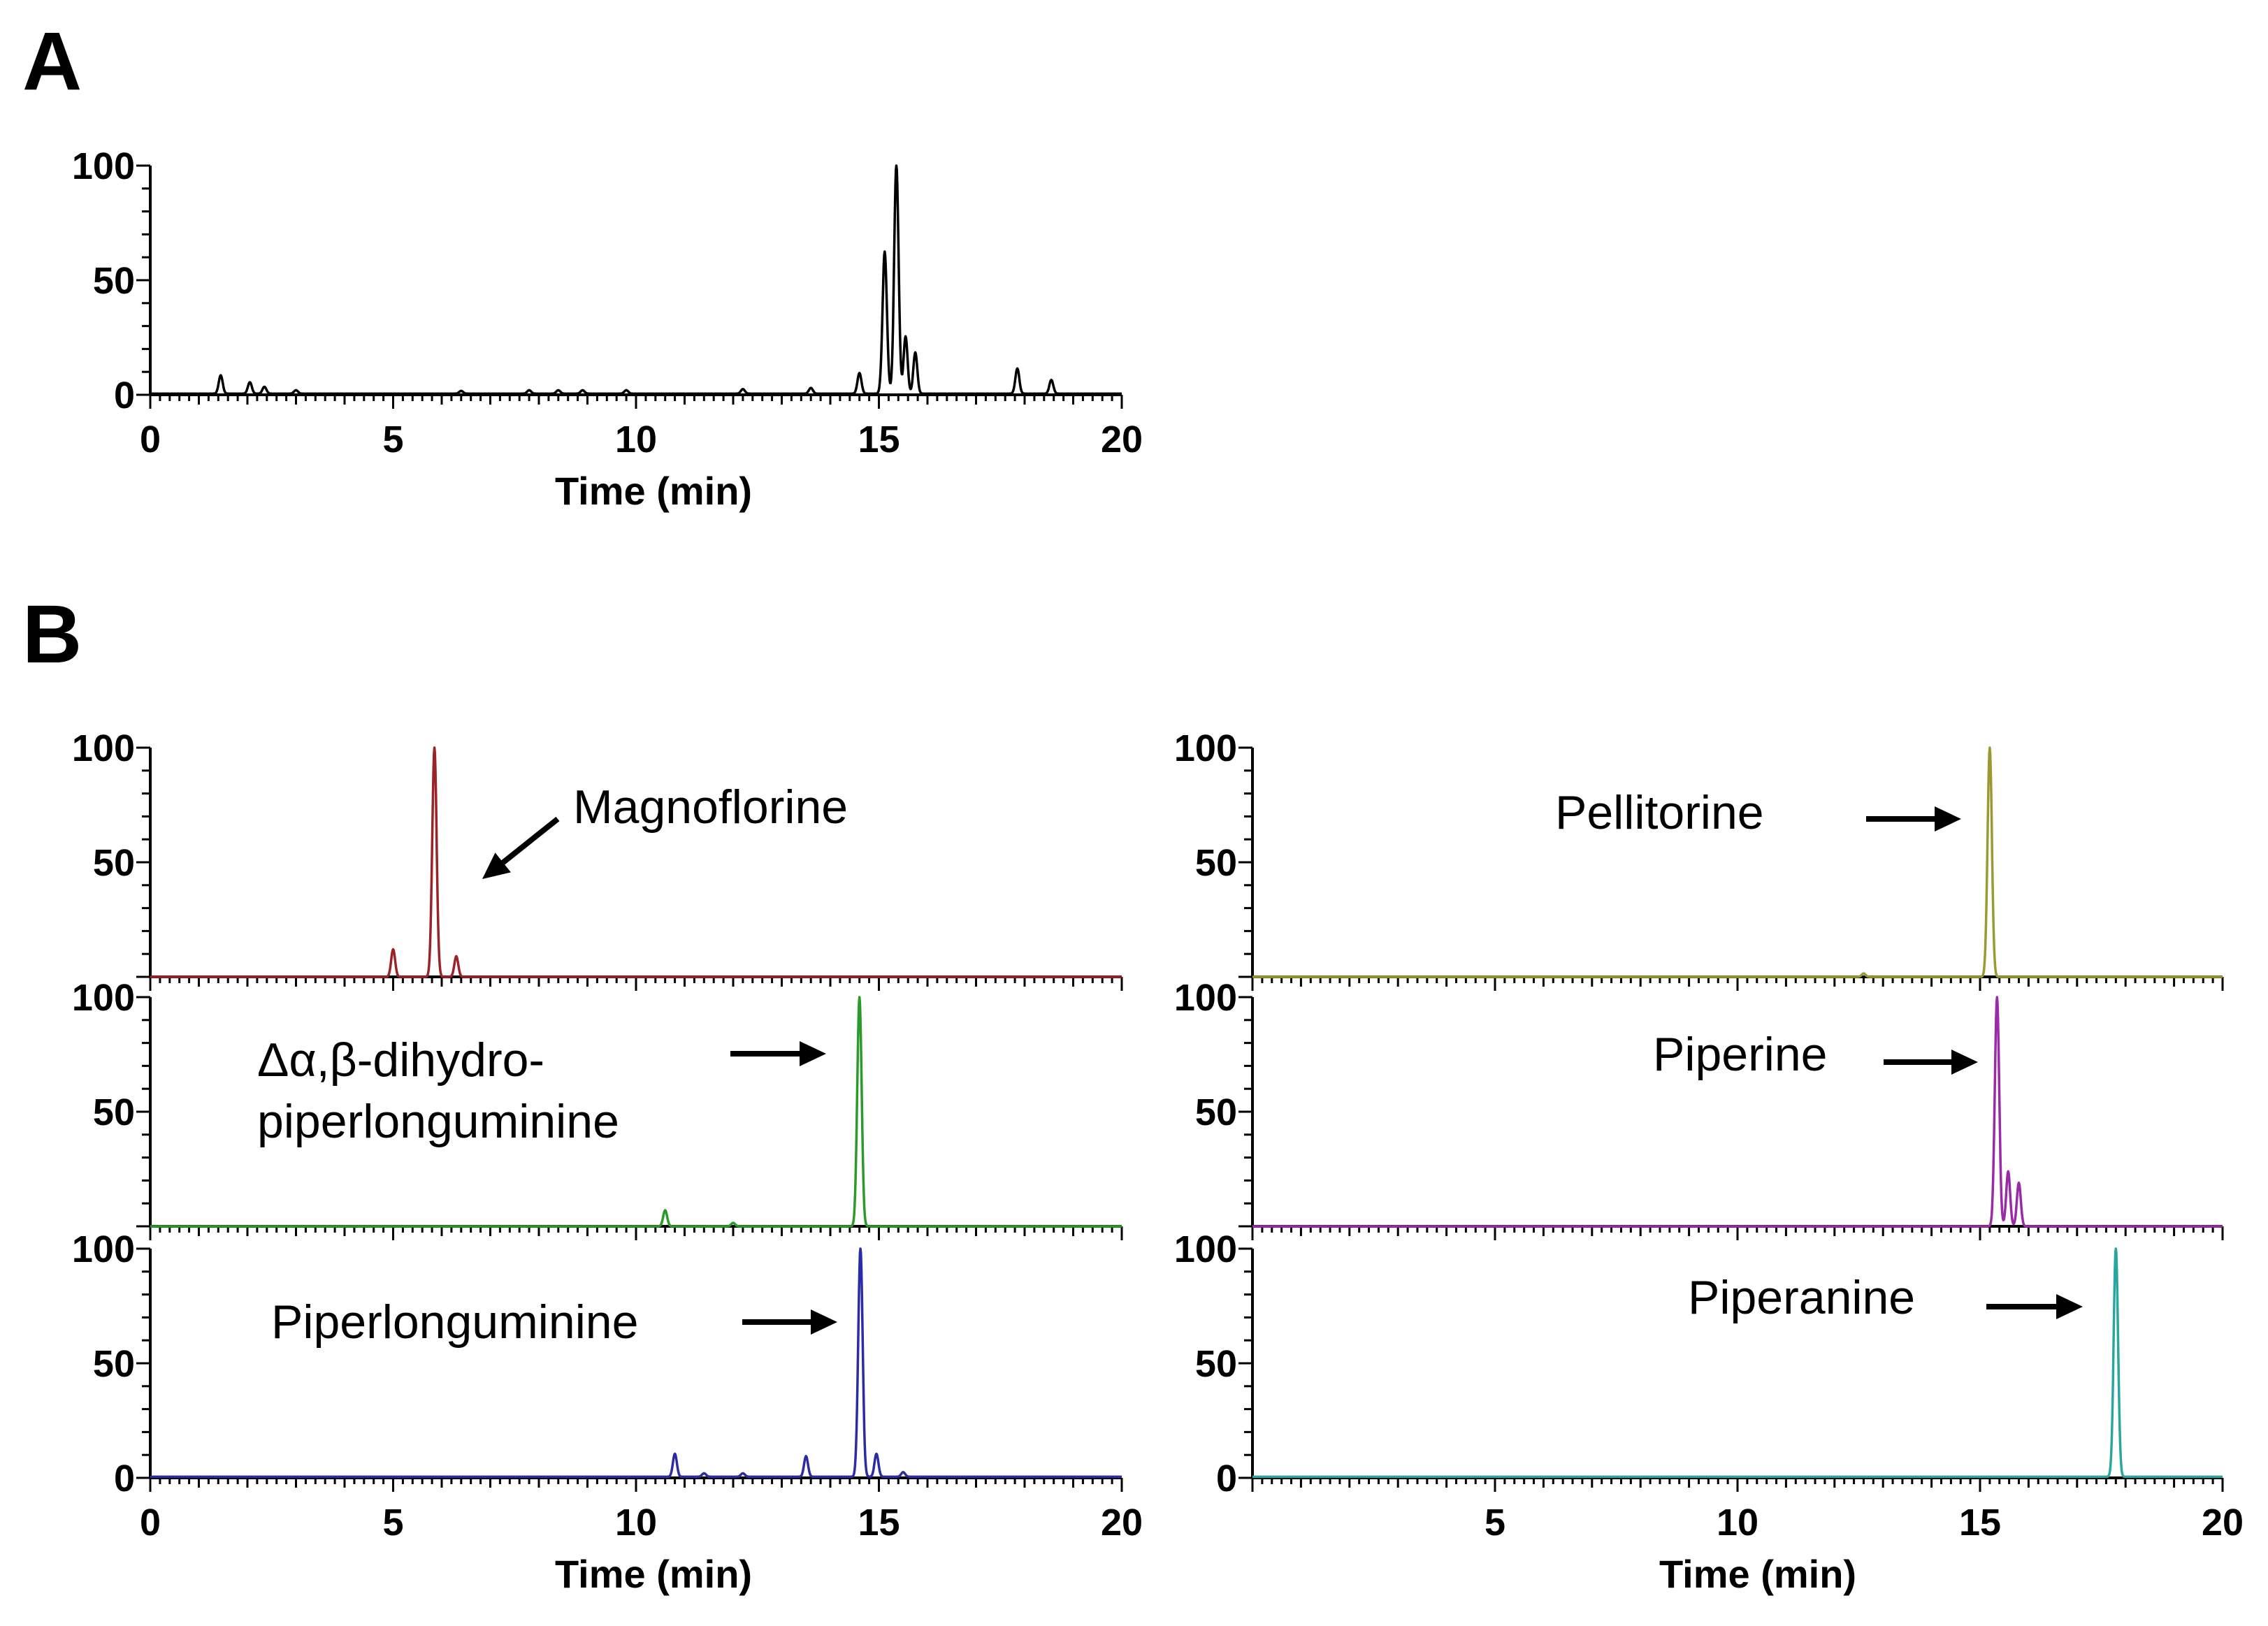 The height and width of the screenshot is (1626, 2268). What do you see at coordinates (52, 62) in the screenshot?
I see `panel-letter-a: A` at bounding box center [52, 62].